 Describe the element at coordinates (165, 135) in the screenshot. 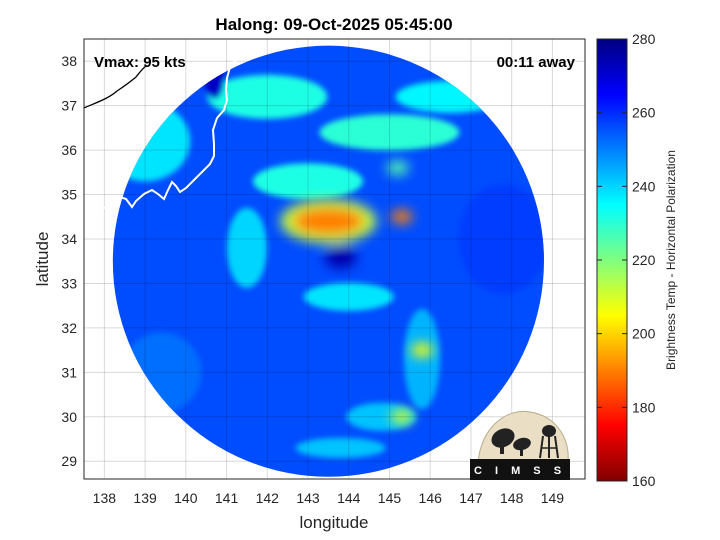

I see `coastline-swath` at that location.